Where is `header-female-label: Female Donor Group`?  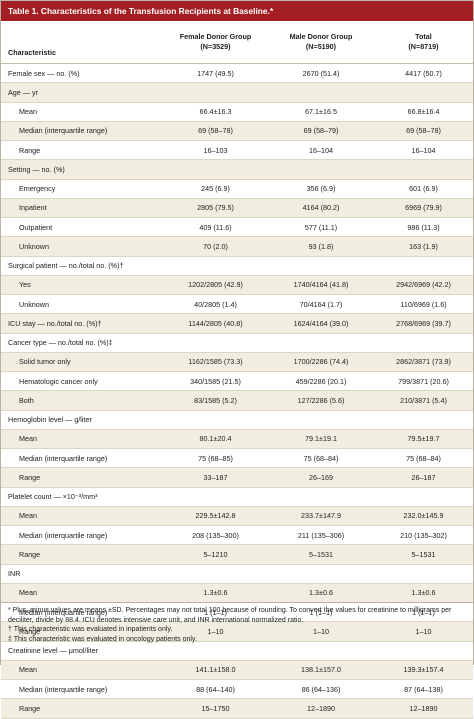
header-female-label: Female Donor Group is located at coordinates (215, 36).